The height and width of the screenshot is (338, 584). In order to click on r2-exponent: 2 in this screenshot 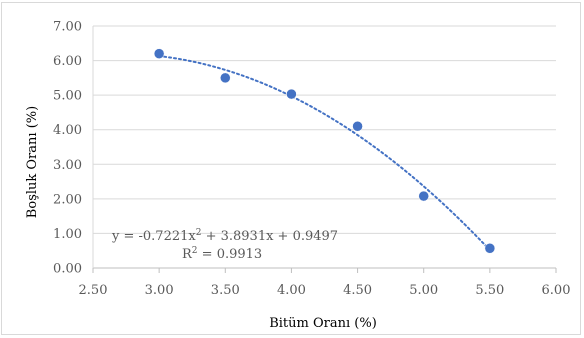, I will do `click(195, 251)`.